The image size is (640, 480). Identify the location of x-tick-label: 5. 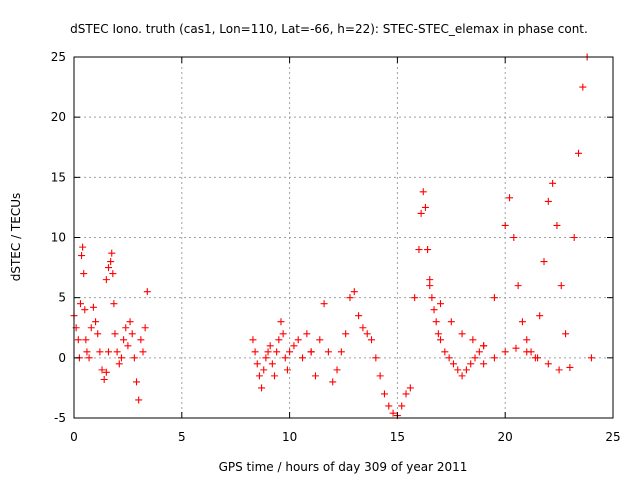
(182, 437).